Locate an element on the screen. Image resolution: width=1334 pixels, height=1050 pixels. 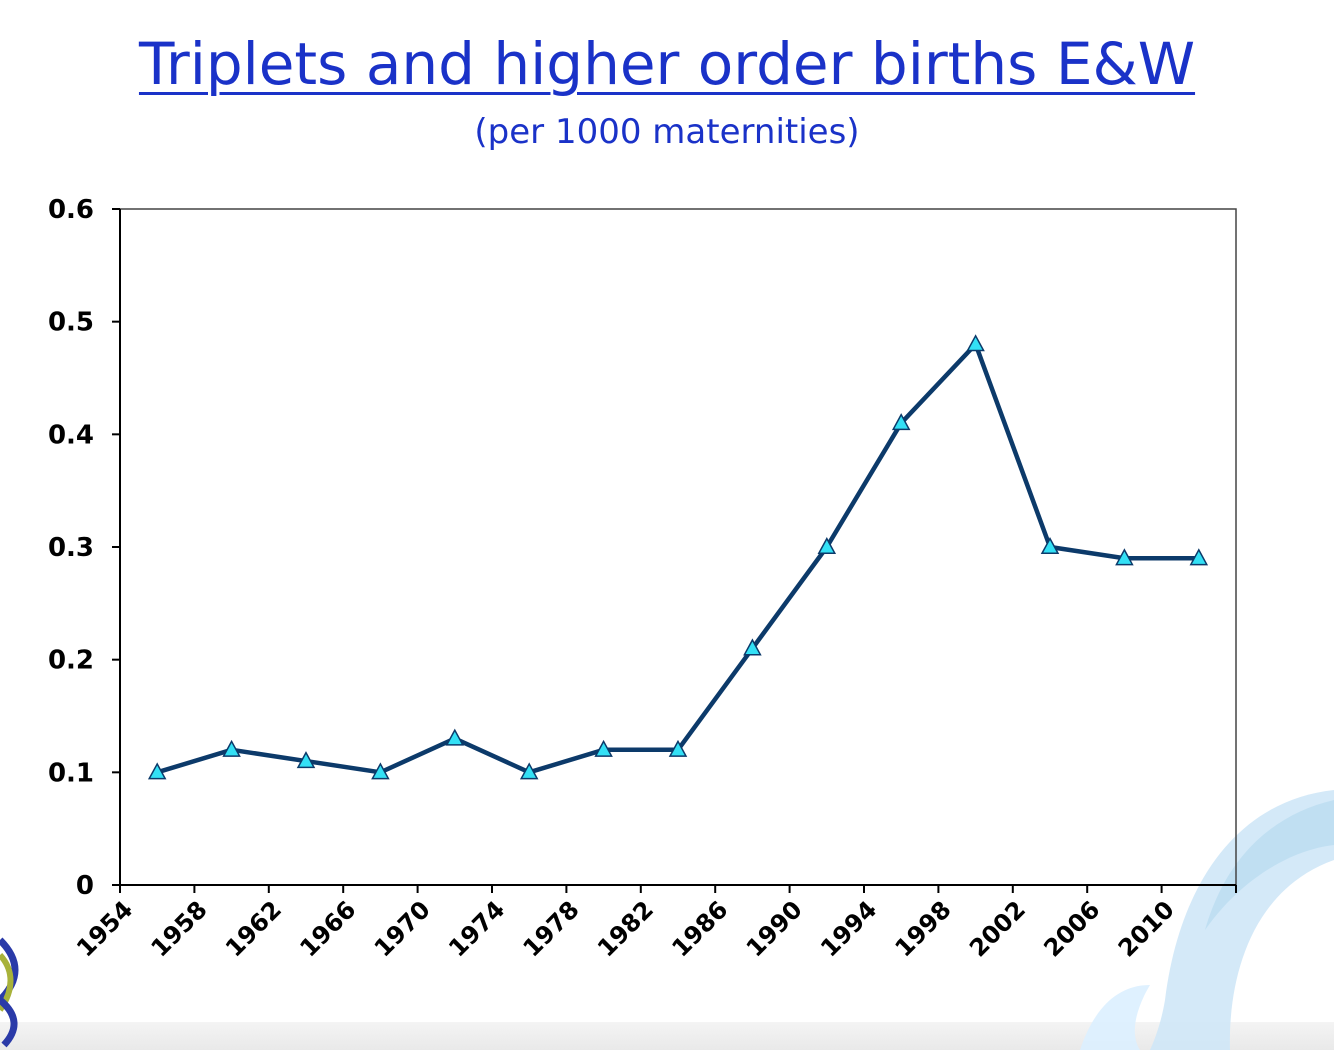
chart-subtitle: (per 1000 maternities) is located at coordinates (667, 132).